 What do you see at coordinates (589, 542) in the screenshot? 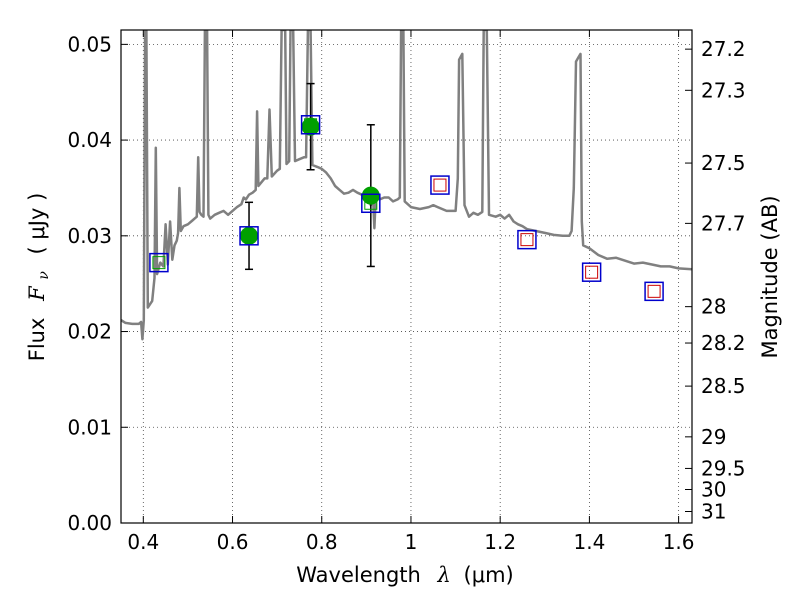
I see `x-tick-label: 1.4` at bounding box center [589, 542].